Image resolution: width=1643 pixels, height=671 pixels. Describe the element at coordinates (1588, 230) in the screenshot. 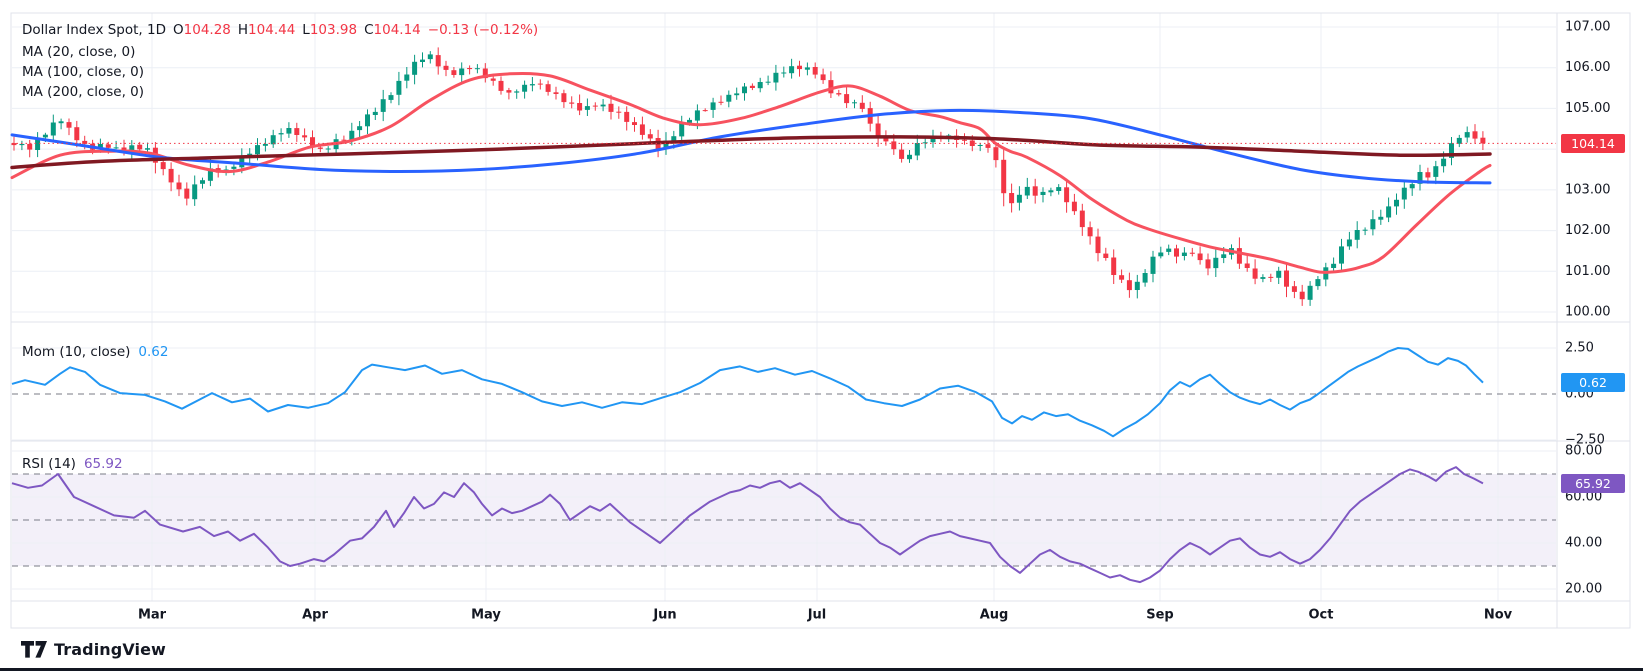

I see `price-axis-label: 102.00` at that location.